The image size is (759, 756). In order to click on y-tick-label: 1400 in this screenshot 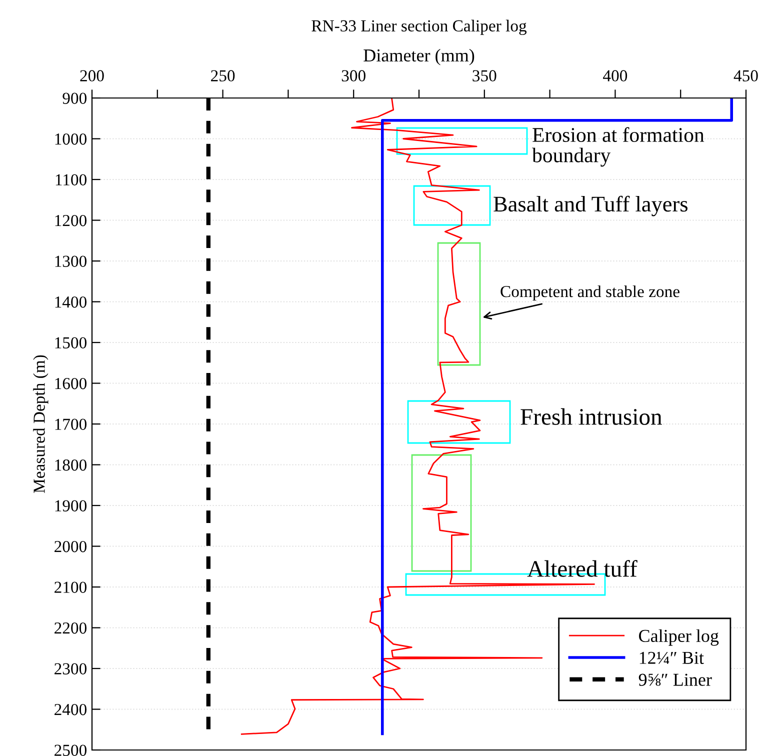, I will do `click(71, 302)`.